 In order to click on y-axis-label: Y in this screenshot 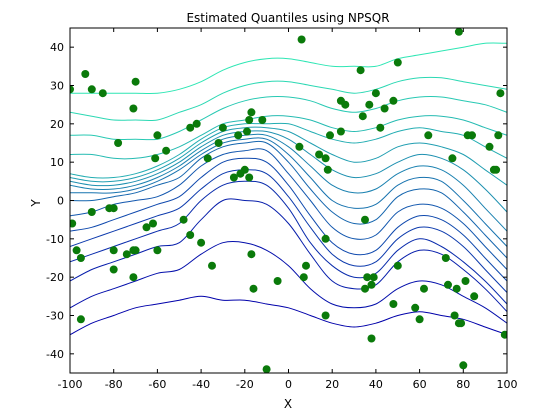, I will do `click(36, 203)`.